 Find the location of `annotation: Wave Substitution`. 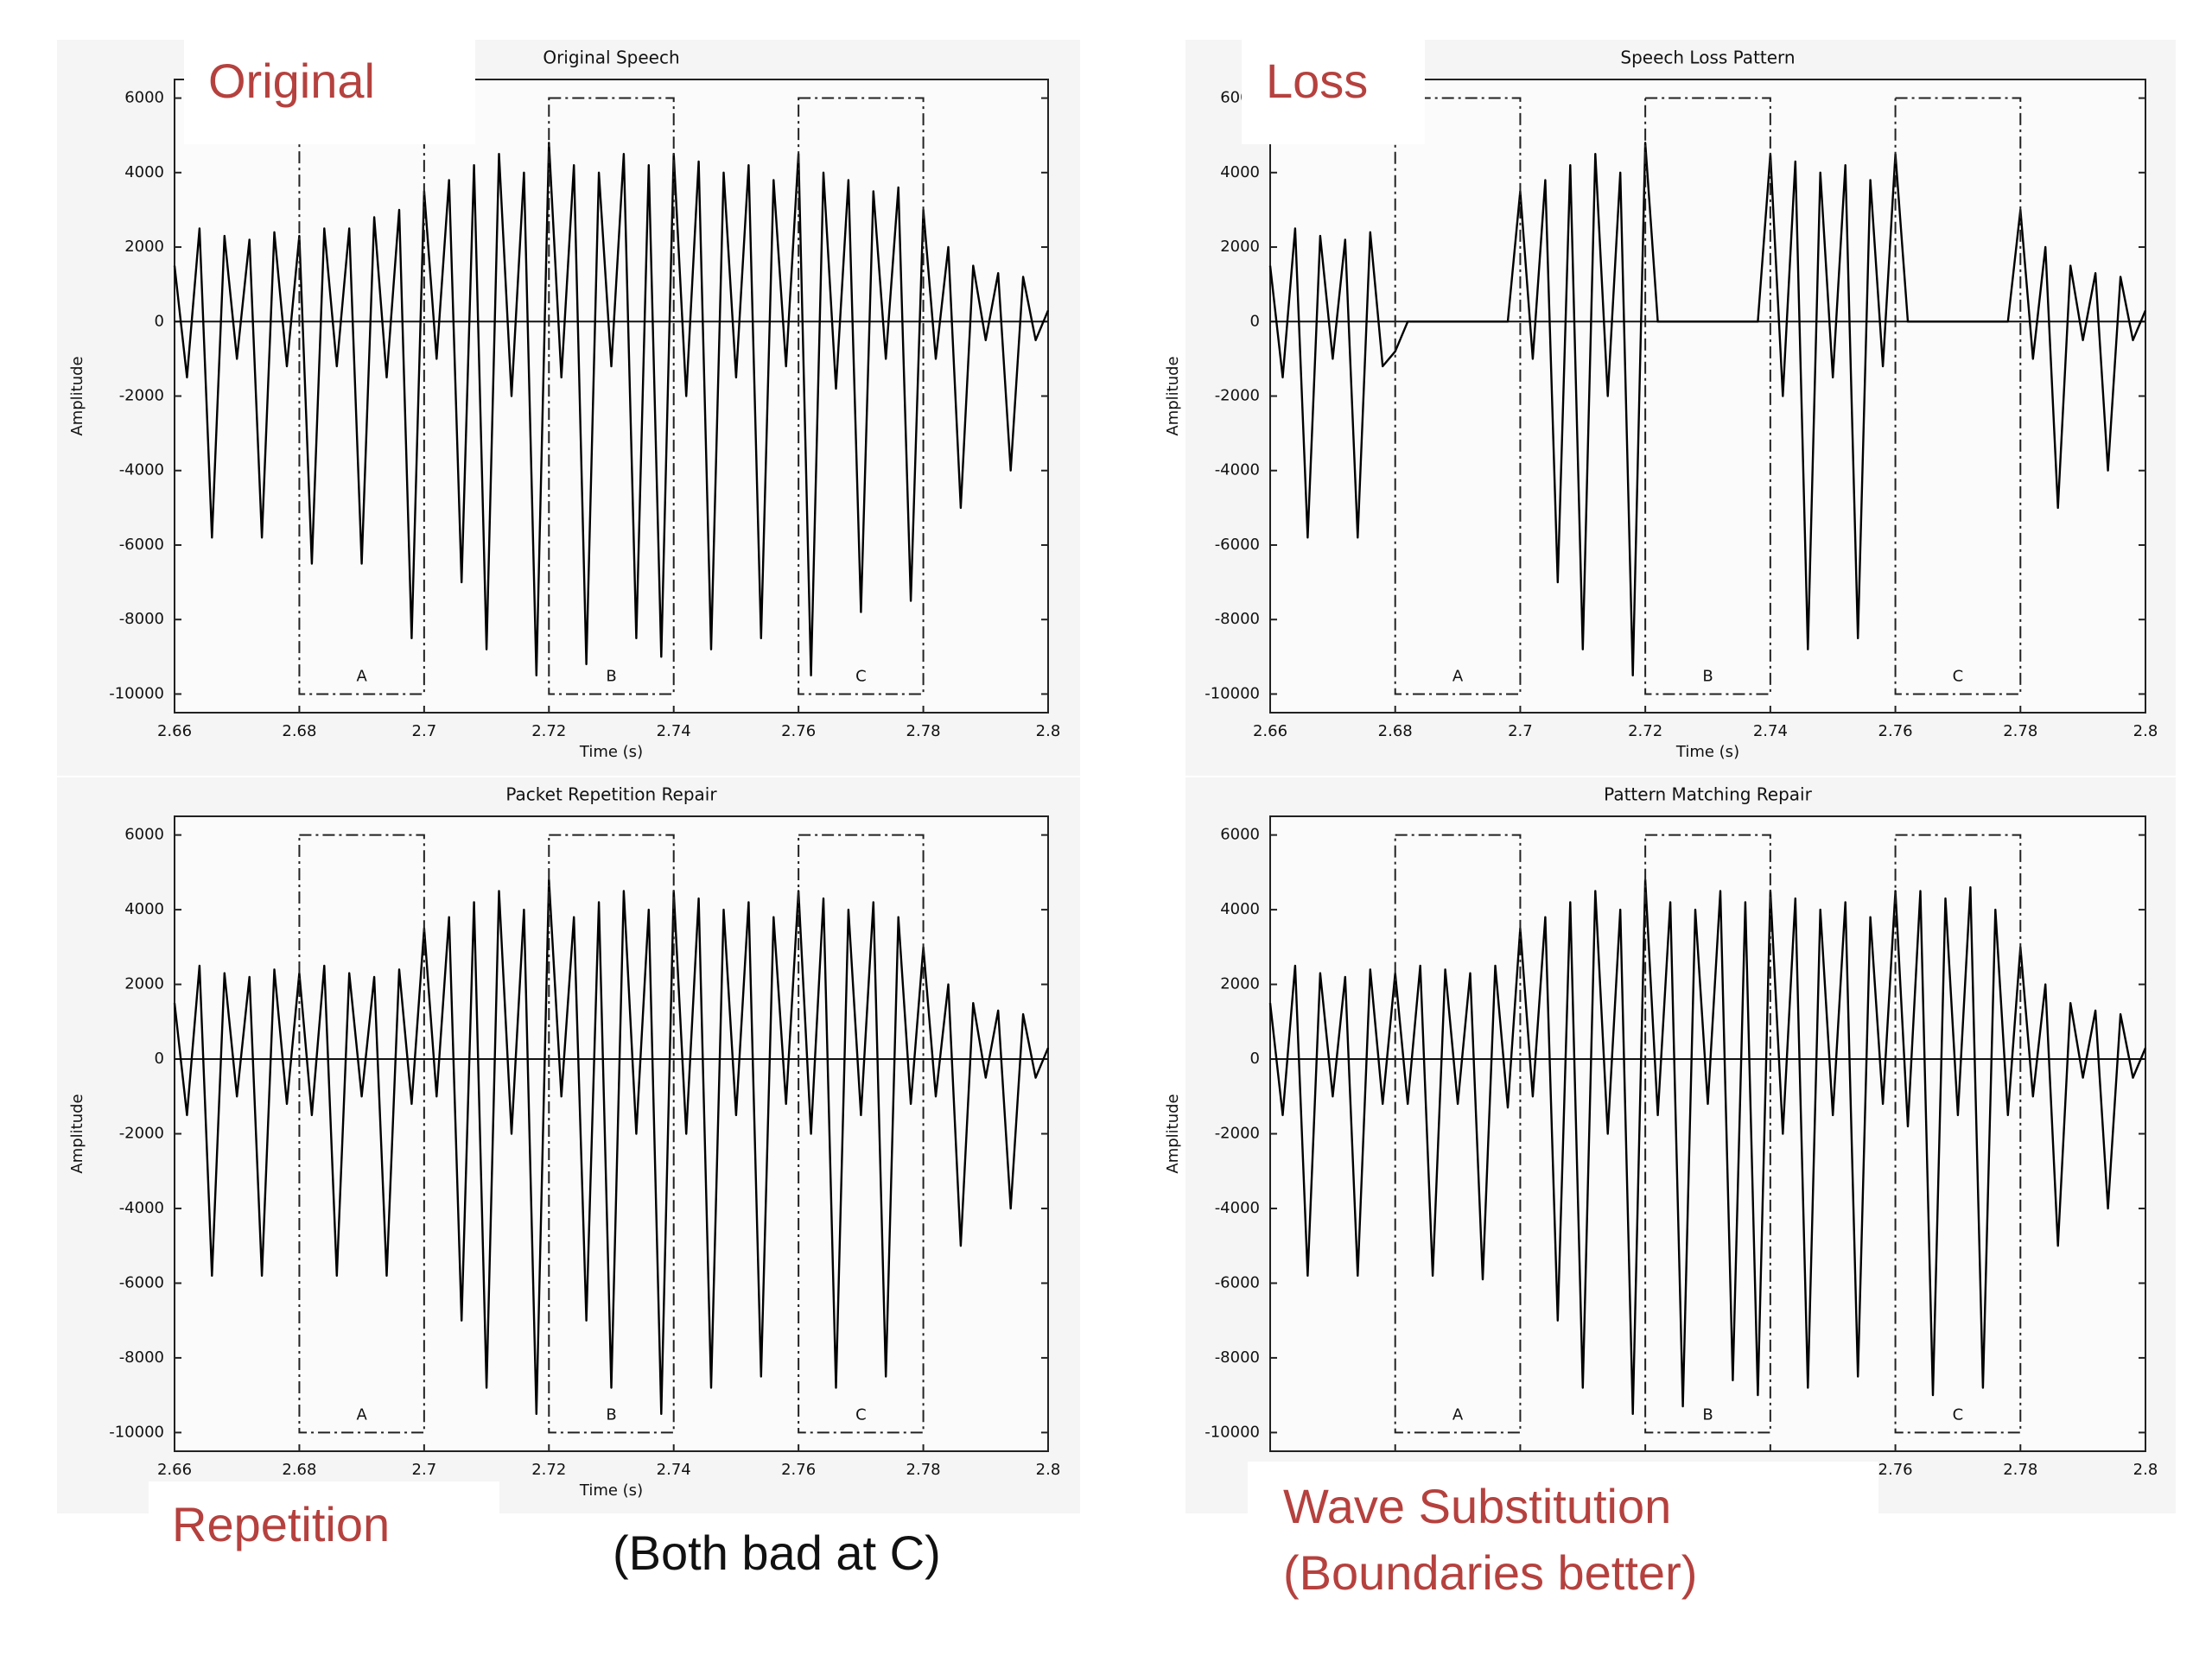

annotation: Wave Substitution is located at coordinates (1477, 1506).